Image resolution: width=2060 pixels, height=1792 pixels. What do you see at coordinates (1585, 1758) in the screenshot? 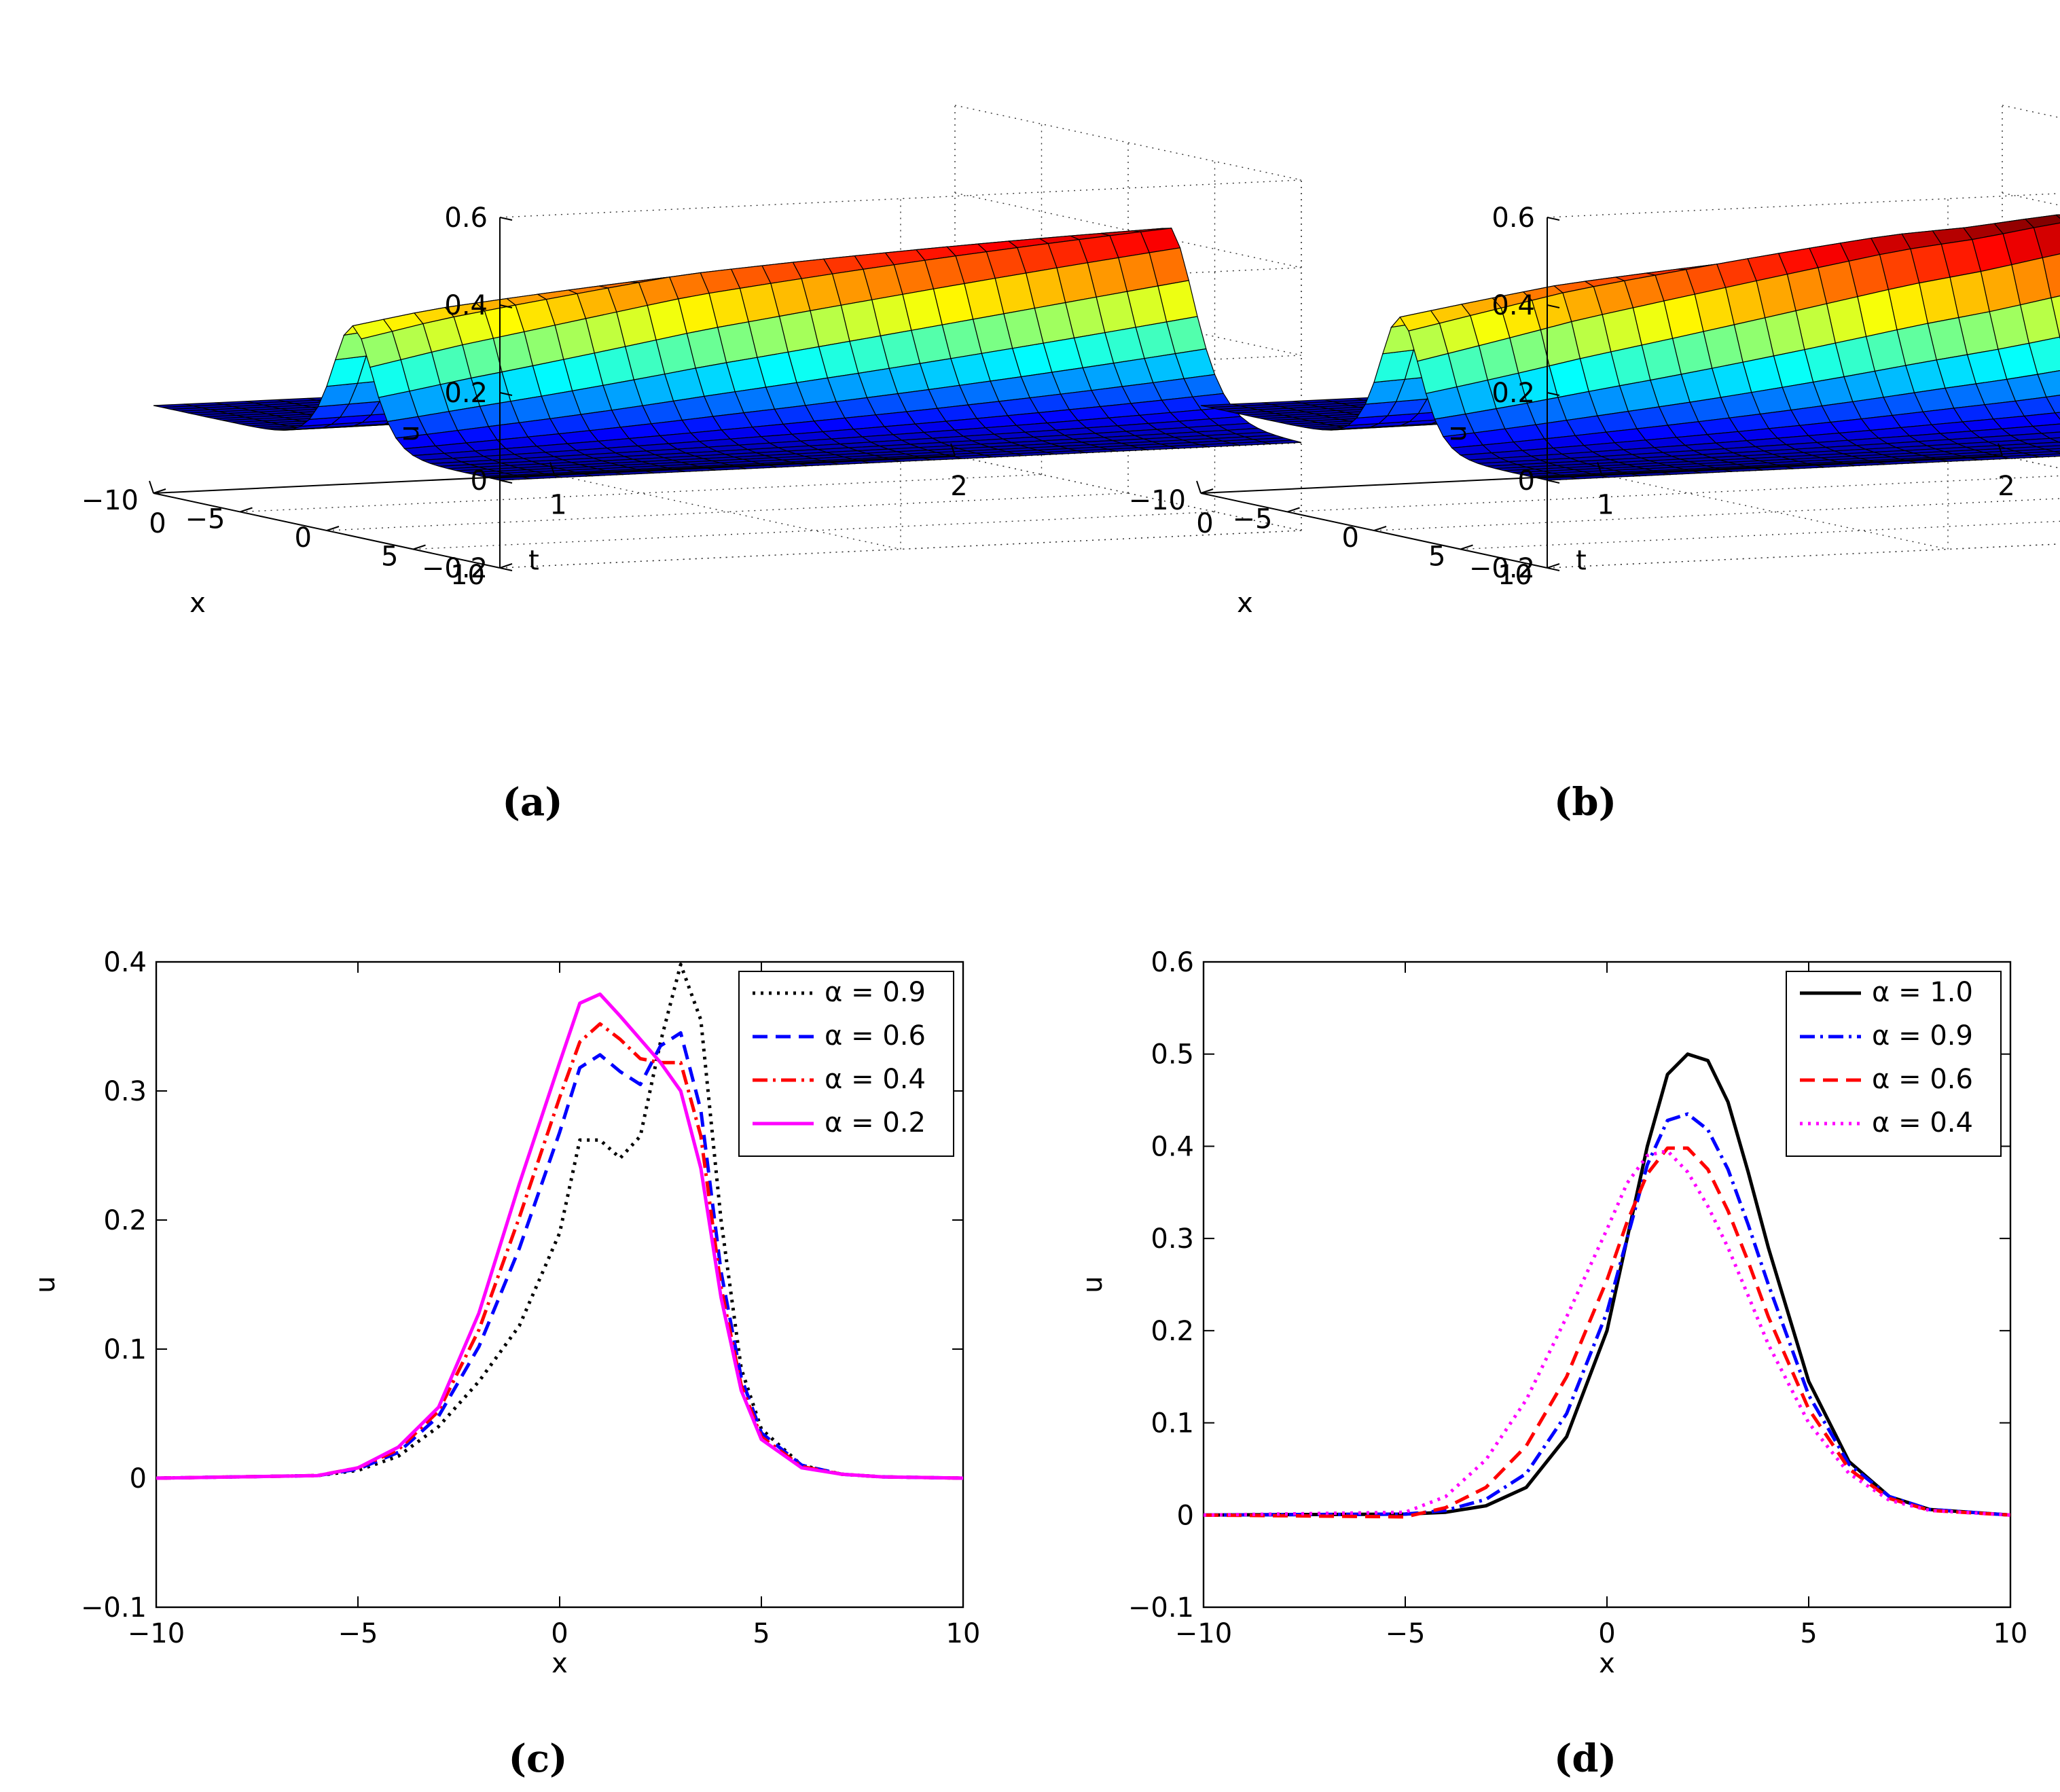
I see `panel-d-caption: (d)` at bounding box center [1585, 1758].